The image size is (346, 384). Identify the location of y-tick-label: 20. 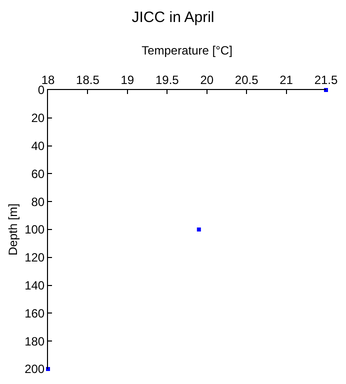
(38, 118).